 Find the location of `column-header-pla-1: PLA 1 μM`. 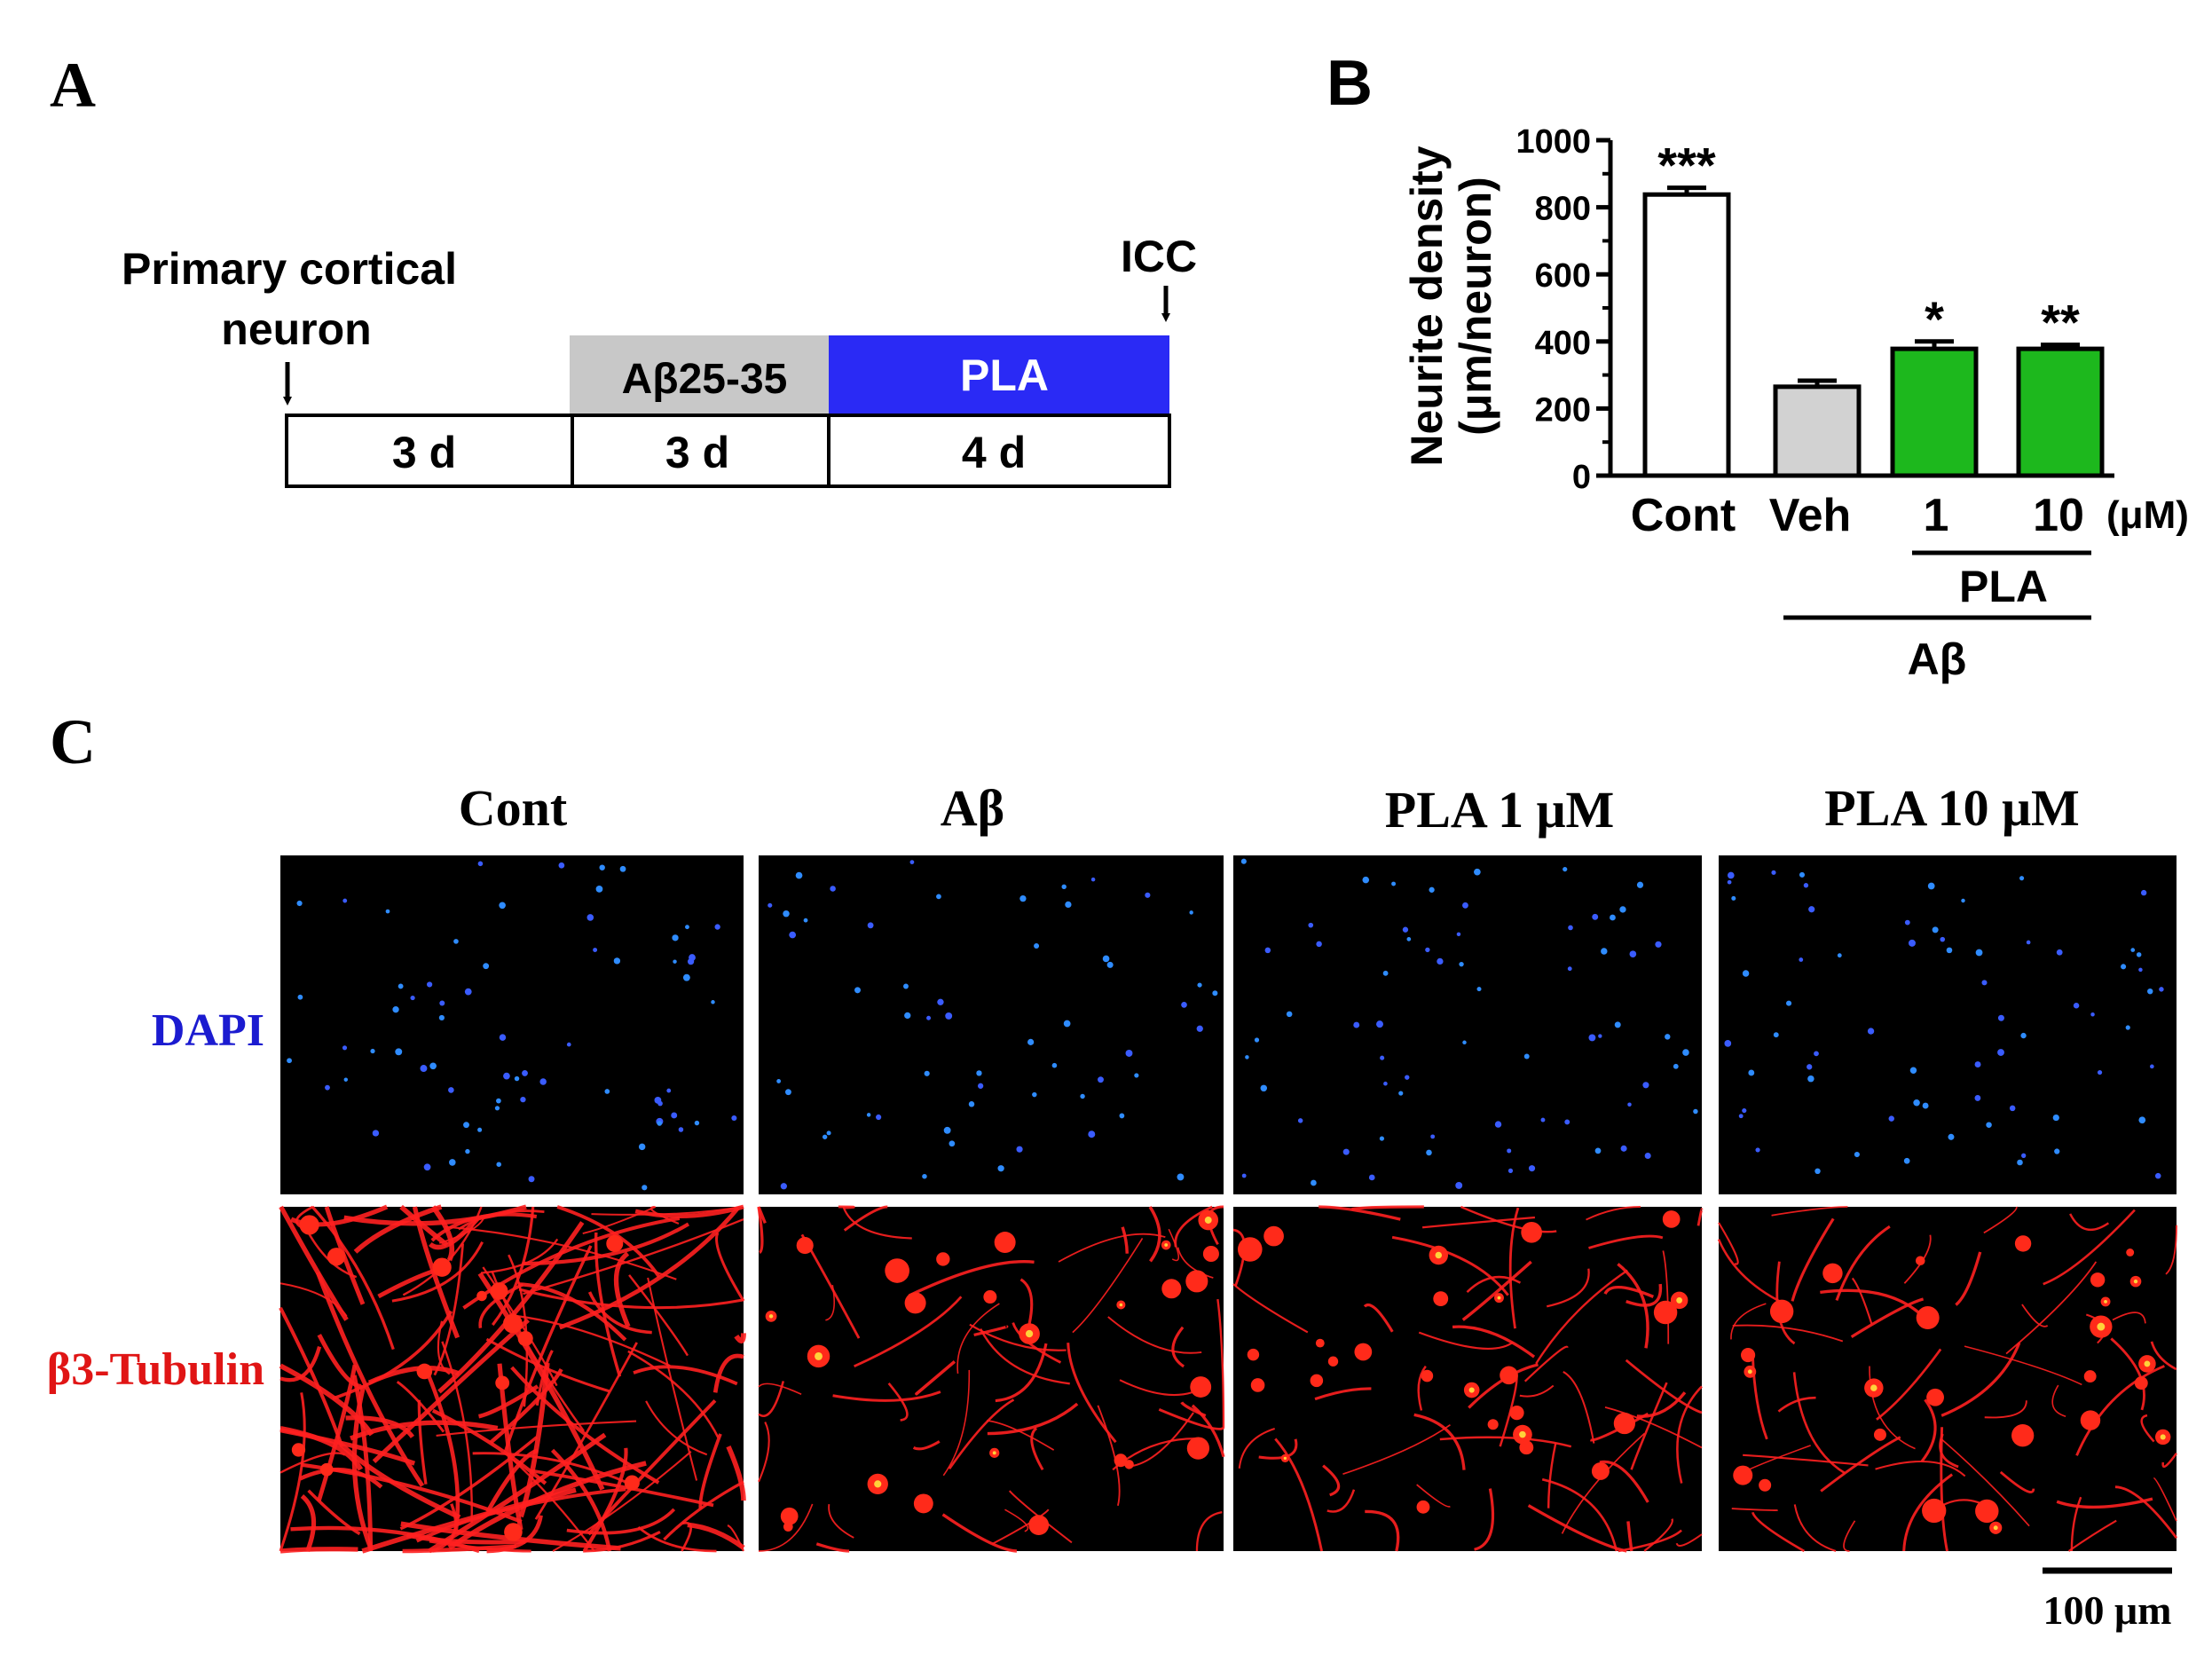

column-header-pla-1: PLA 1 μM is located at coordinates (1499, 810).